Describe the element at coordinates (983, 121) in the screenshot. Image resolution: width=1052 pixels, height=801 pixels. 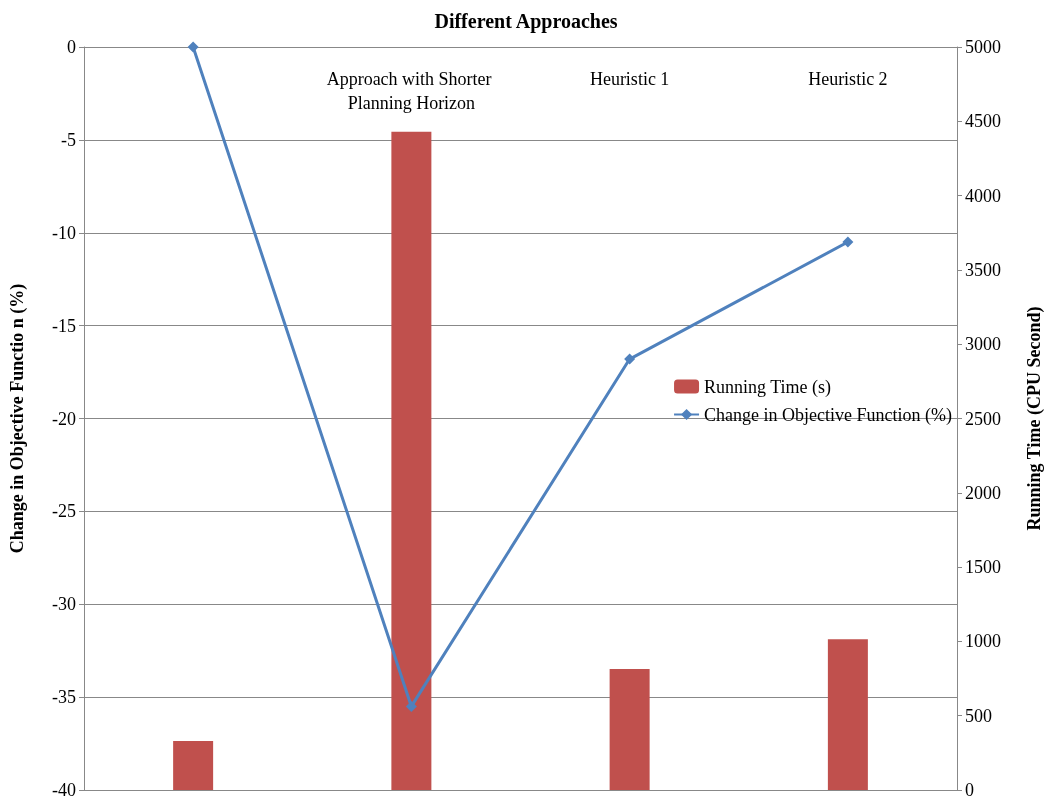
I see `y2-tick-label: 4500` at that location.